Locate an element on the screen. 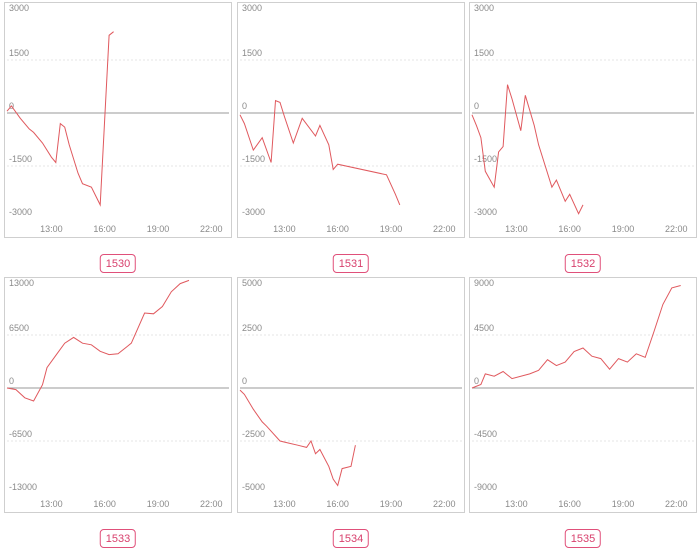  y-tick-label: -2500 is located at coordinates (253, 434).